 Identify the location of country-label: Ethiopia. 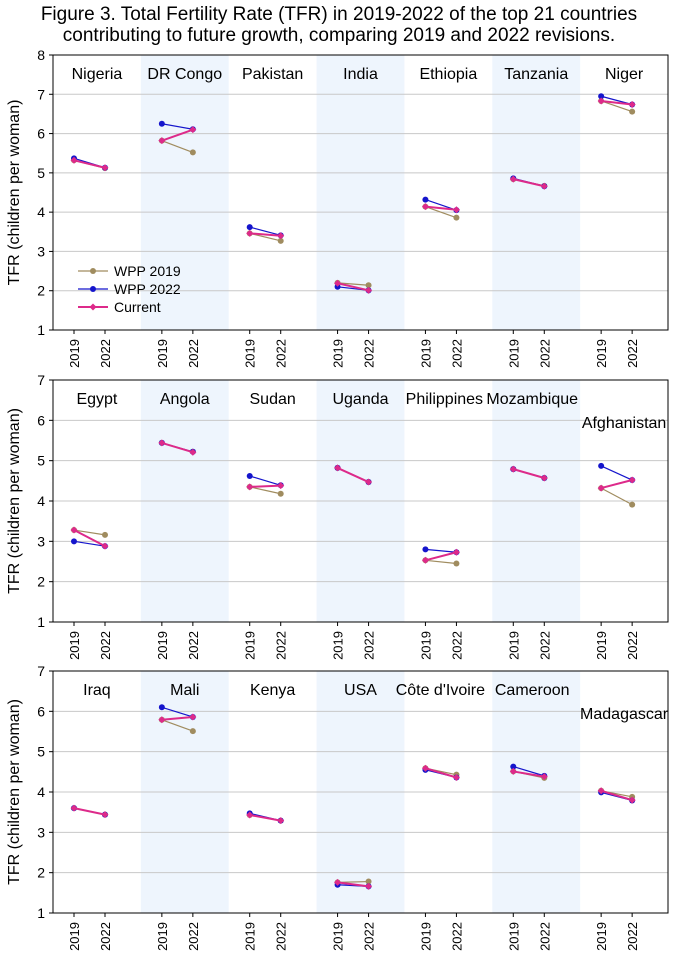
(448, 74).